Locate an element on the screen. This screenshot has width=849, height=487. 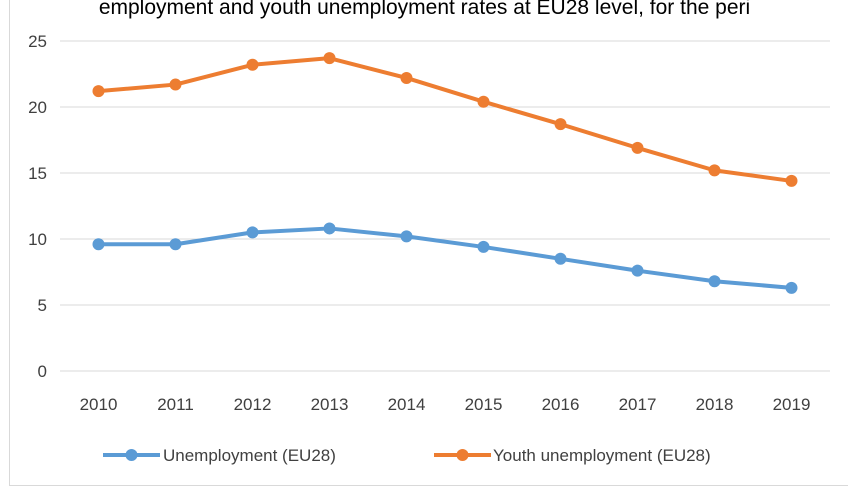
y-tick-label: 5 is located at coordinates (42, 305).